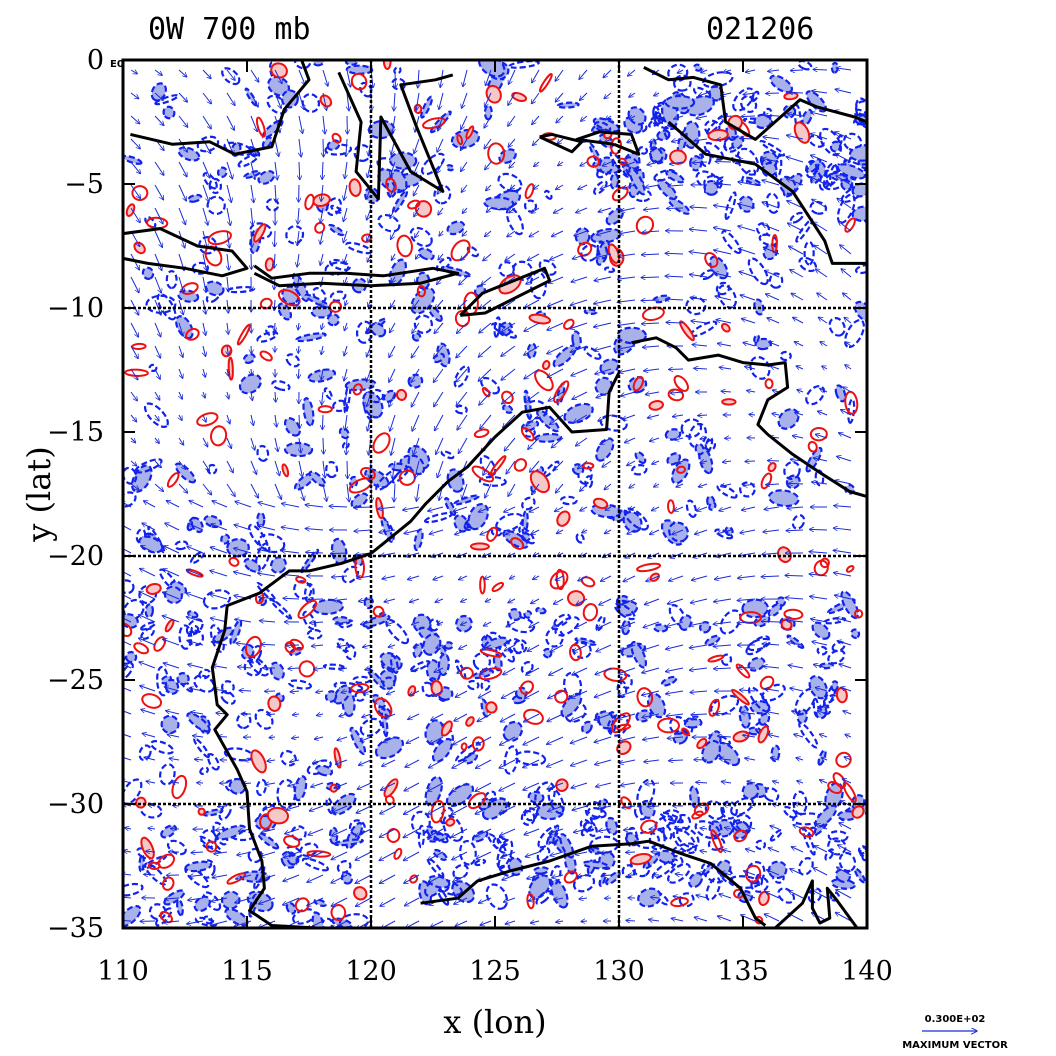 Image resolution: width=1056 pixels, height=1056 pixels. Describe the element at coordinates (95, 60) in the screenshot. I see `y-tick-label: 0` at that location.